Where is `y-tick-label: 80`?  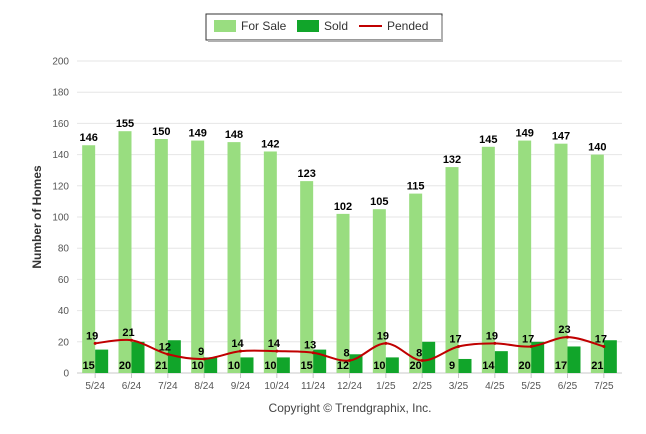
y-tick-label: 80 is located at coordinates (64, 249).